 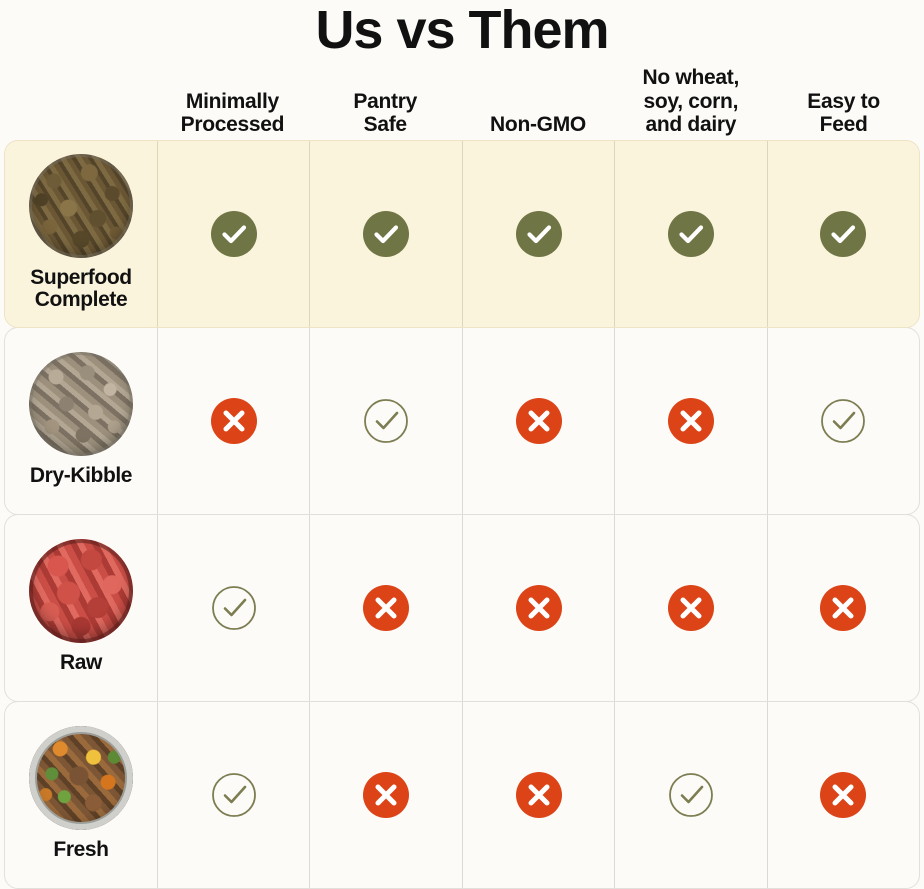 I want to click on product-cell: Fresh, so click(x=81, y=795).